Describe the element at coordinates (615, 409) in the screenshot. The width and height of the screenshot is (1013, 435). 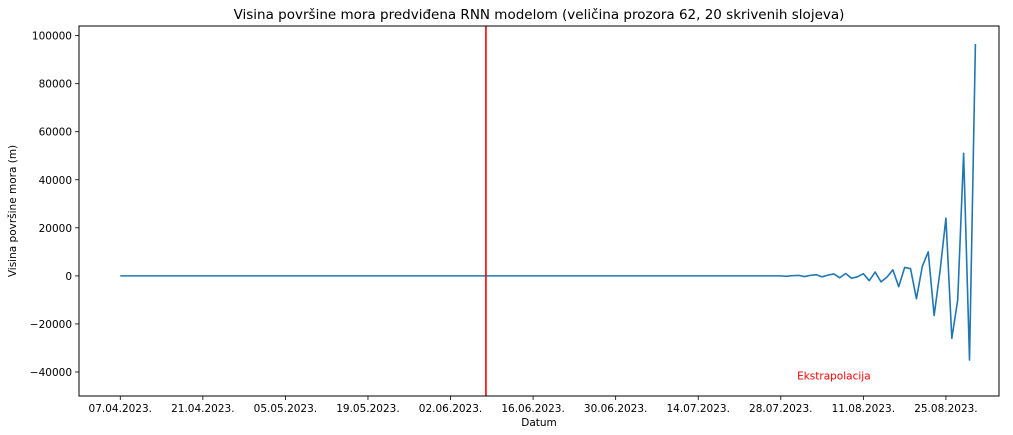
I see `x-tick-label: 30.06.2023.` at that location.